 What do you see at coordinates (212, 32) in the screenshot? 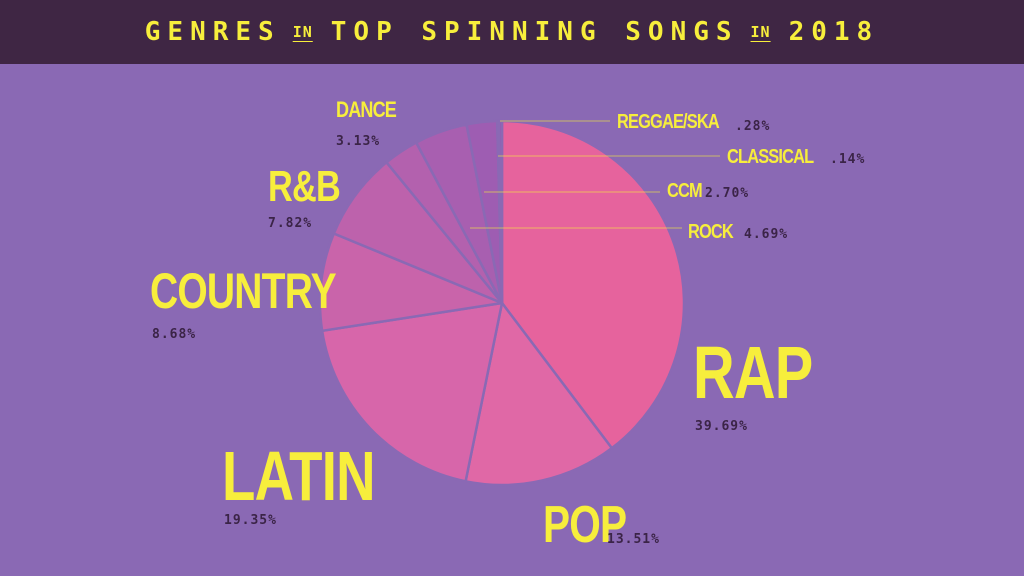
I see `title-part-genres: GENRES` at bounding box center [212, 32].